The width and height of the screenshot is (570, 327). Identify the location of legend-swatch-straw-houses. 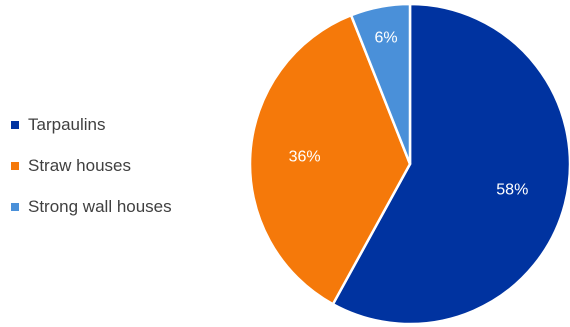
(15, 165).